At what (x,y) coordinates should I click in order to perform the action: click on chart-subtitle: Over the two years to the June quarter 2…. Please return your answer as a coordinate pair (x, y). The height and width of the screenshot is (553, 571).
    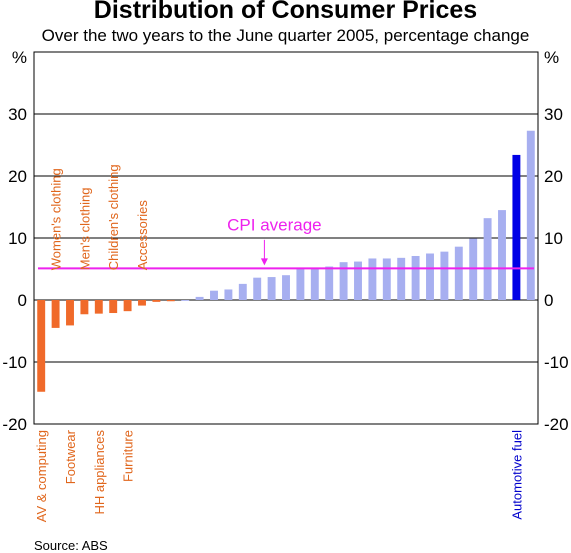
    Looking at the image, I should click on (285, 35).